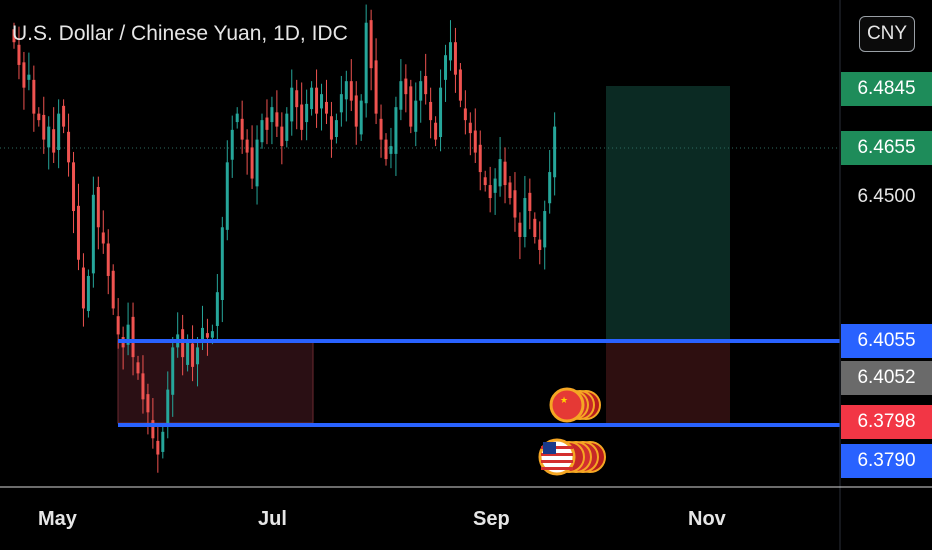 The width and height of the screenshot is (932, 550). What do you see at coordinates (215, 382) in the screenshot?
I see `demand-zone` at bounding box center [215, 382].